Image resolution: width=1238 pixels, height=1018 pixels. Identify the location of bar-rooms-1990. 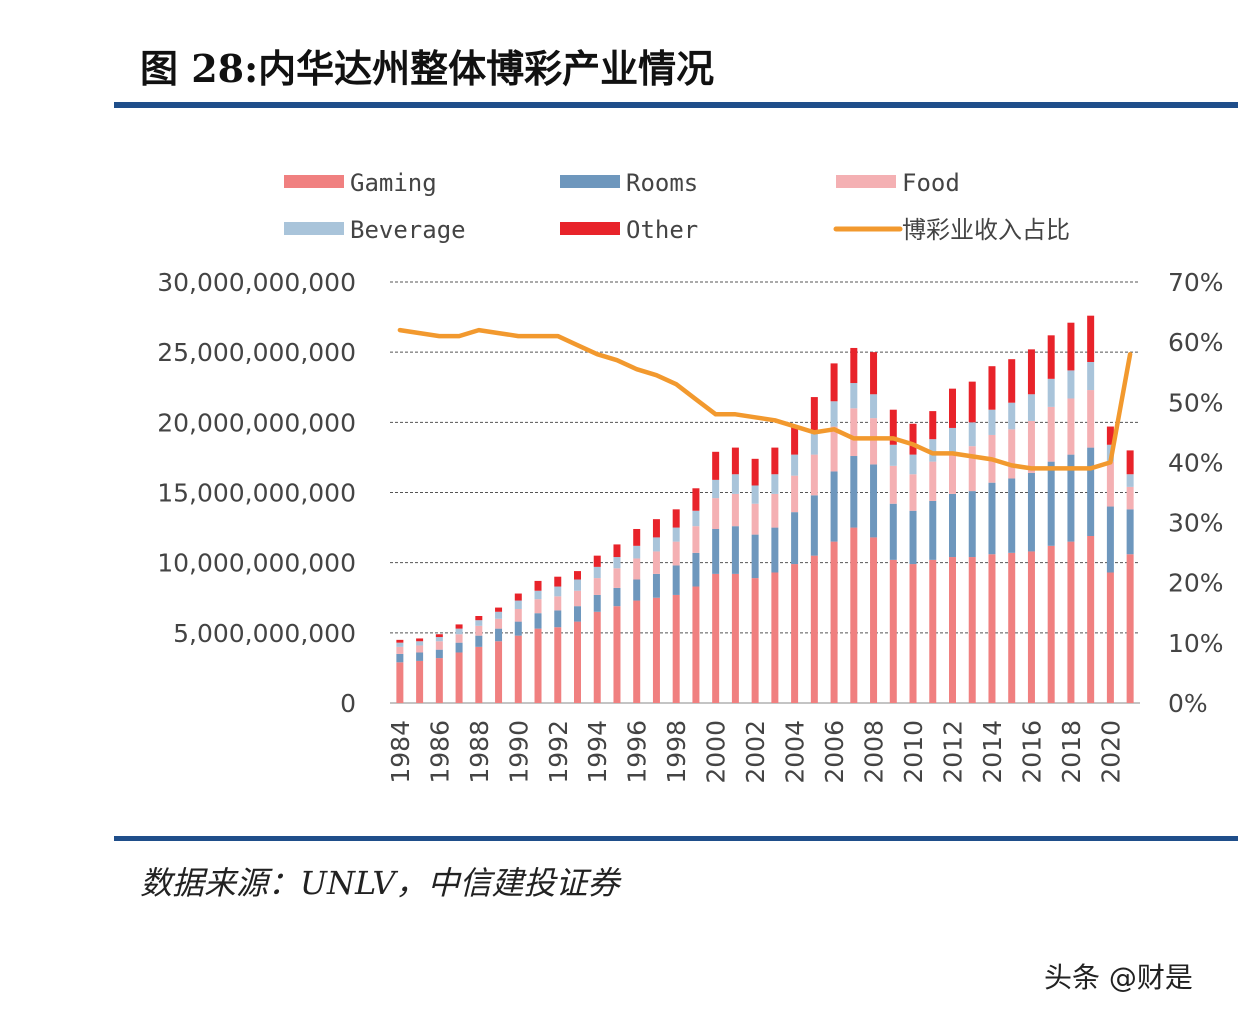
(518, 628).